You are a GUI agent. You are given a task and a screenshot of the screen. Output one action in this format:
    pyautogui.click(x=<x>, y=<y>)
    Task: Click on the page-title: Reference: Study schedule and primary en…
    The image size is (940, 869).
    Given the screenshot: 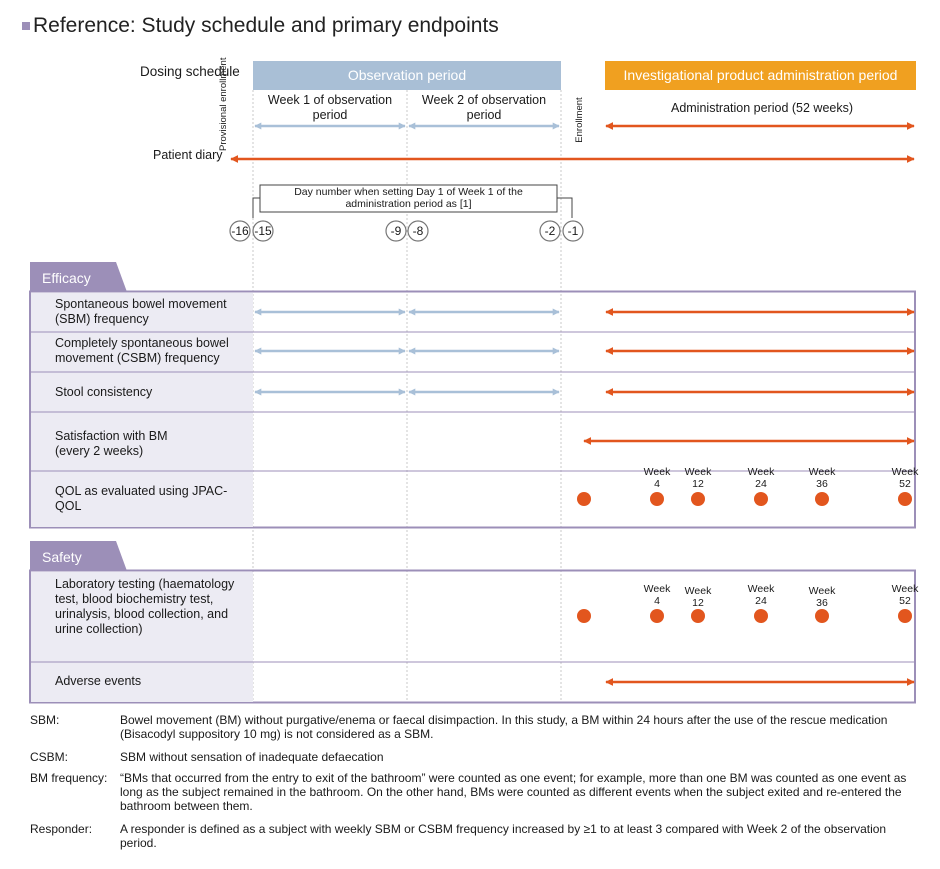 What is the action you would take?
    pyautogui.click(x=260, y=26)
    